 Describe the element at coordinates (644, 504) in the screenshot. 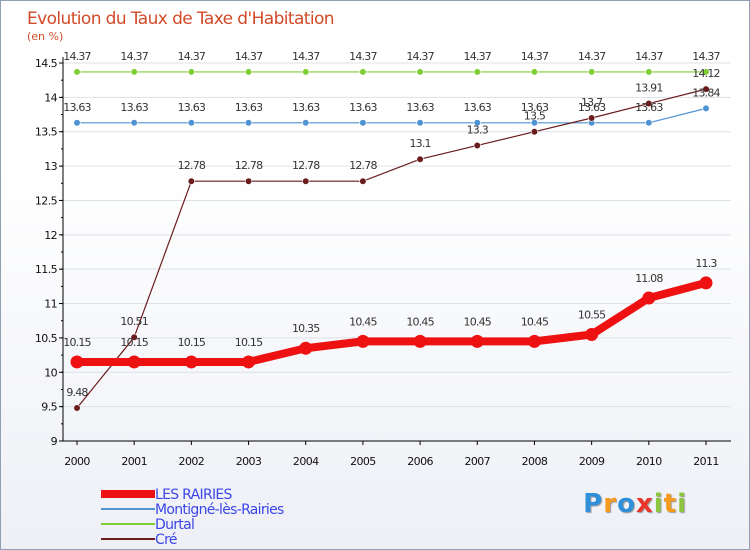

I see `logo-letter: x` at that location.